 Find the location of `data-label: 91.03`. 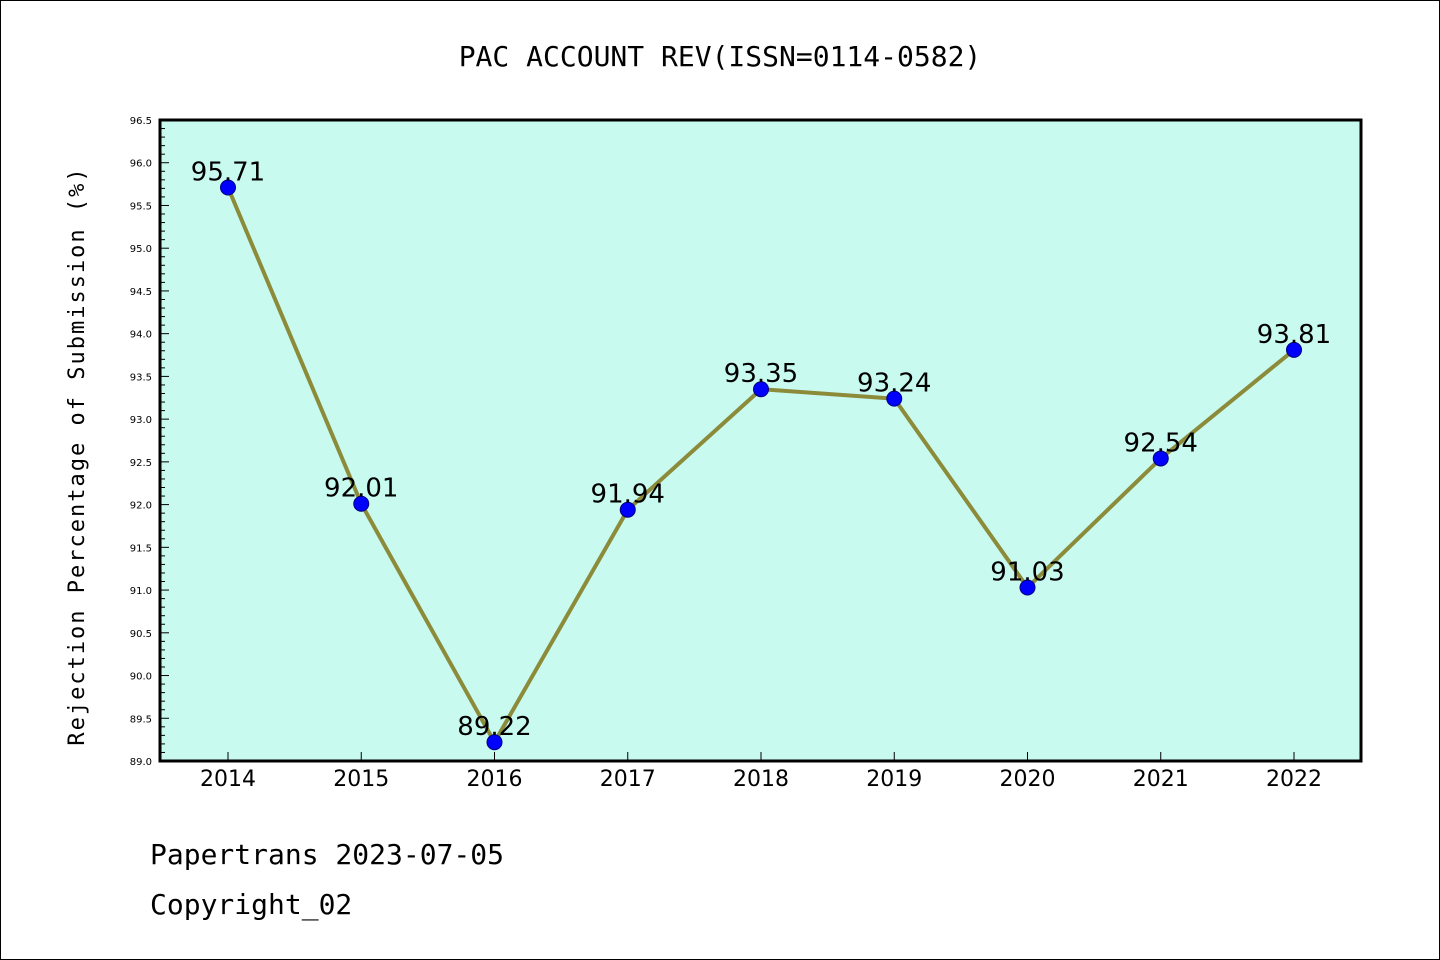

data-label: 91.03 is located at coordinates (1027, 573).